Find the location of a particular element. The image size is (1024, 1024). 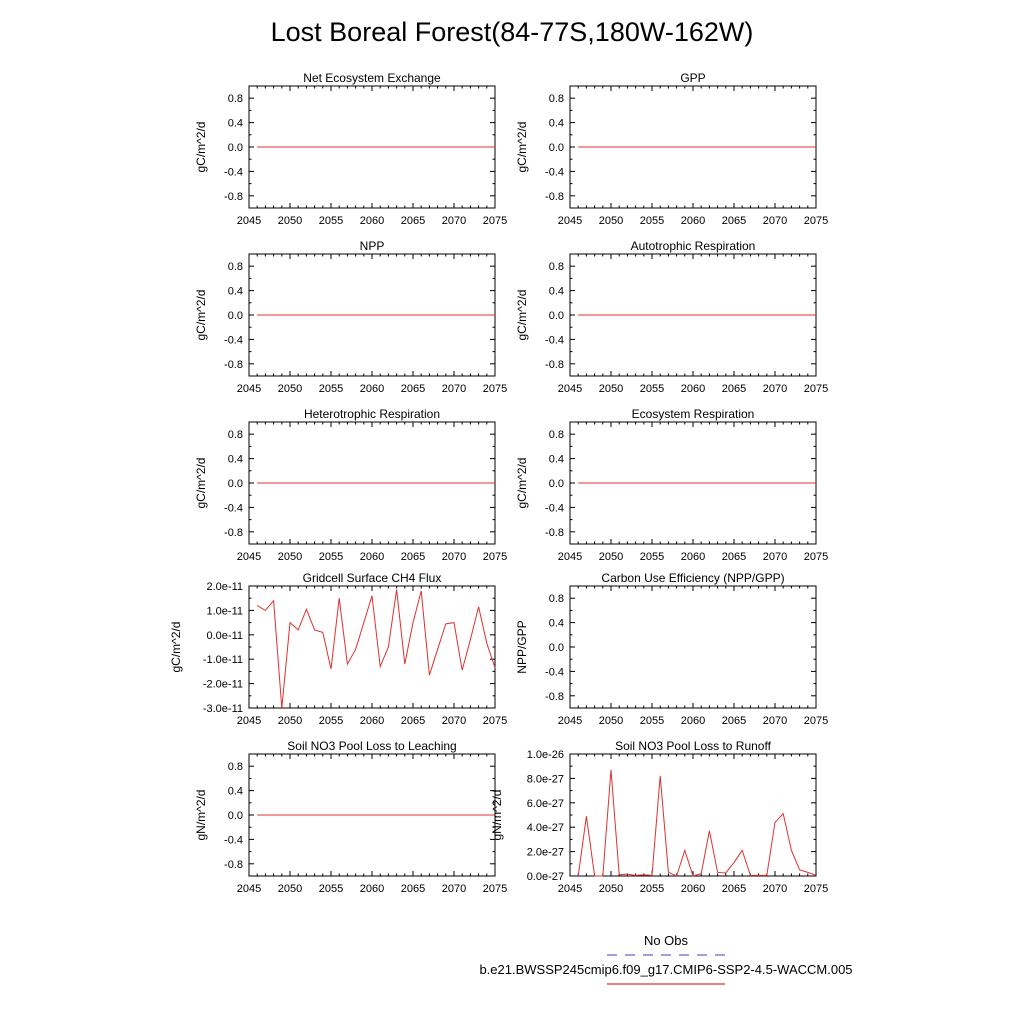

y-tick-label: -2.0e-11 is located at coordinates (223, 685).